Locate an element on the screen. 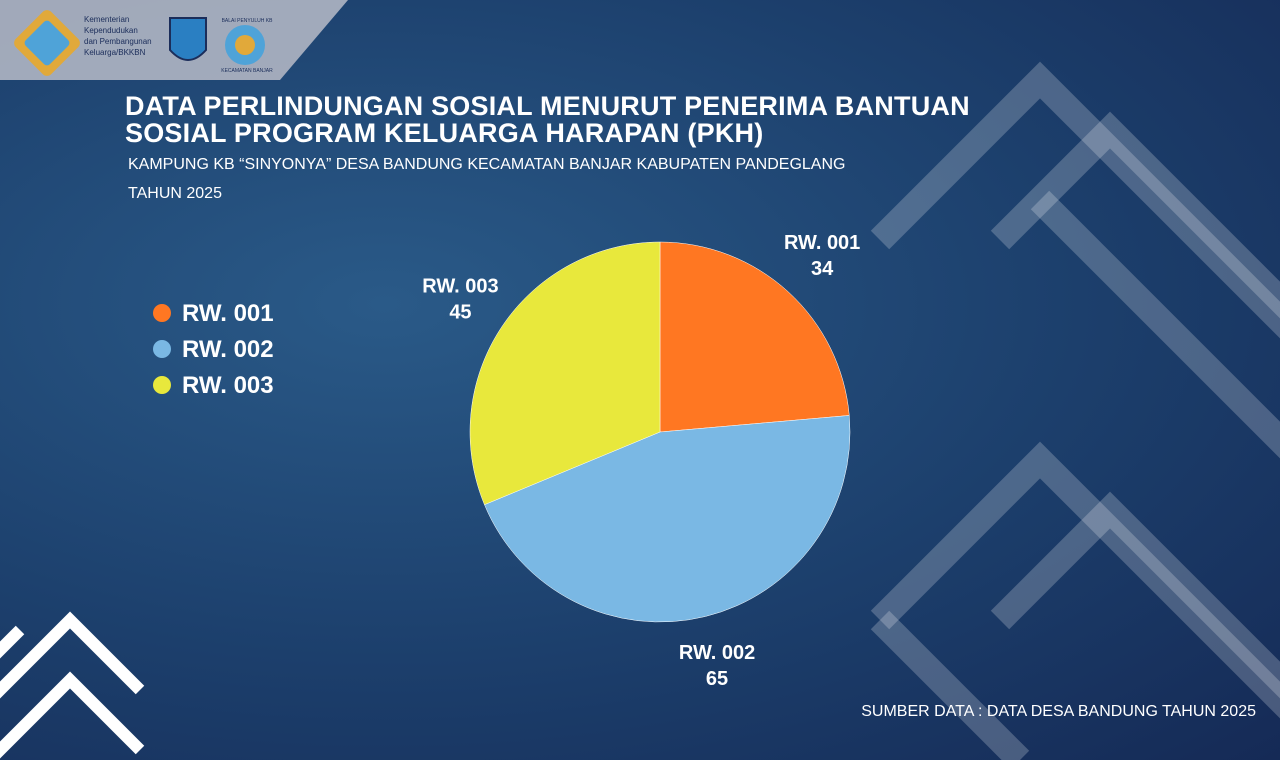 Image resolution: width=1280 pixels, height=760 pixels. data-label-name: RW. 001 is located at coordinates (822, 243).